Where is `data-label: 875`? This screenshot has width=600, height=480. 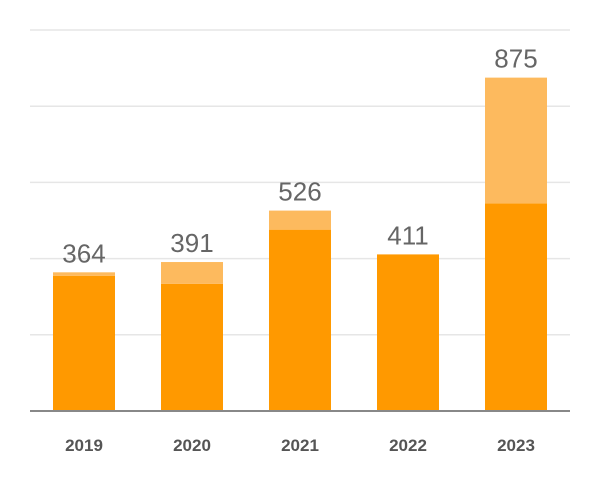 data-label: 875 is located at coordinates (515, 59).